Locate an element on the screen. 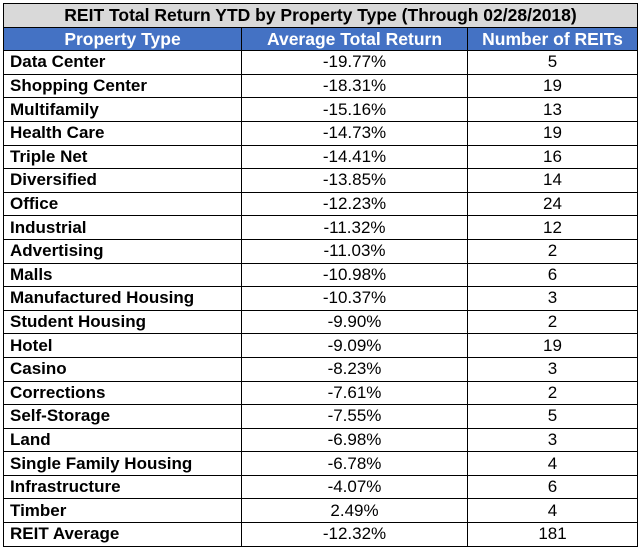 The width and height of the screenshot is (640, 550). average-total-return-cell: -8.23% is located at coordinates (354, 369).